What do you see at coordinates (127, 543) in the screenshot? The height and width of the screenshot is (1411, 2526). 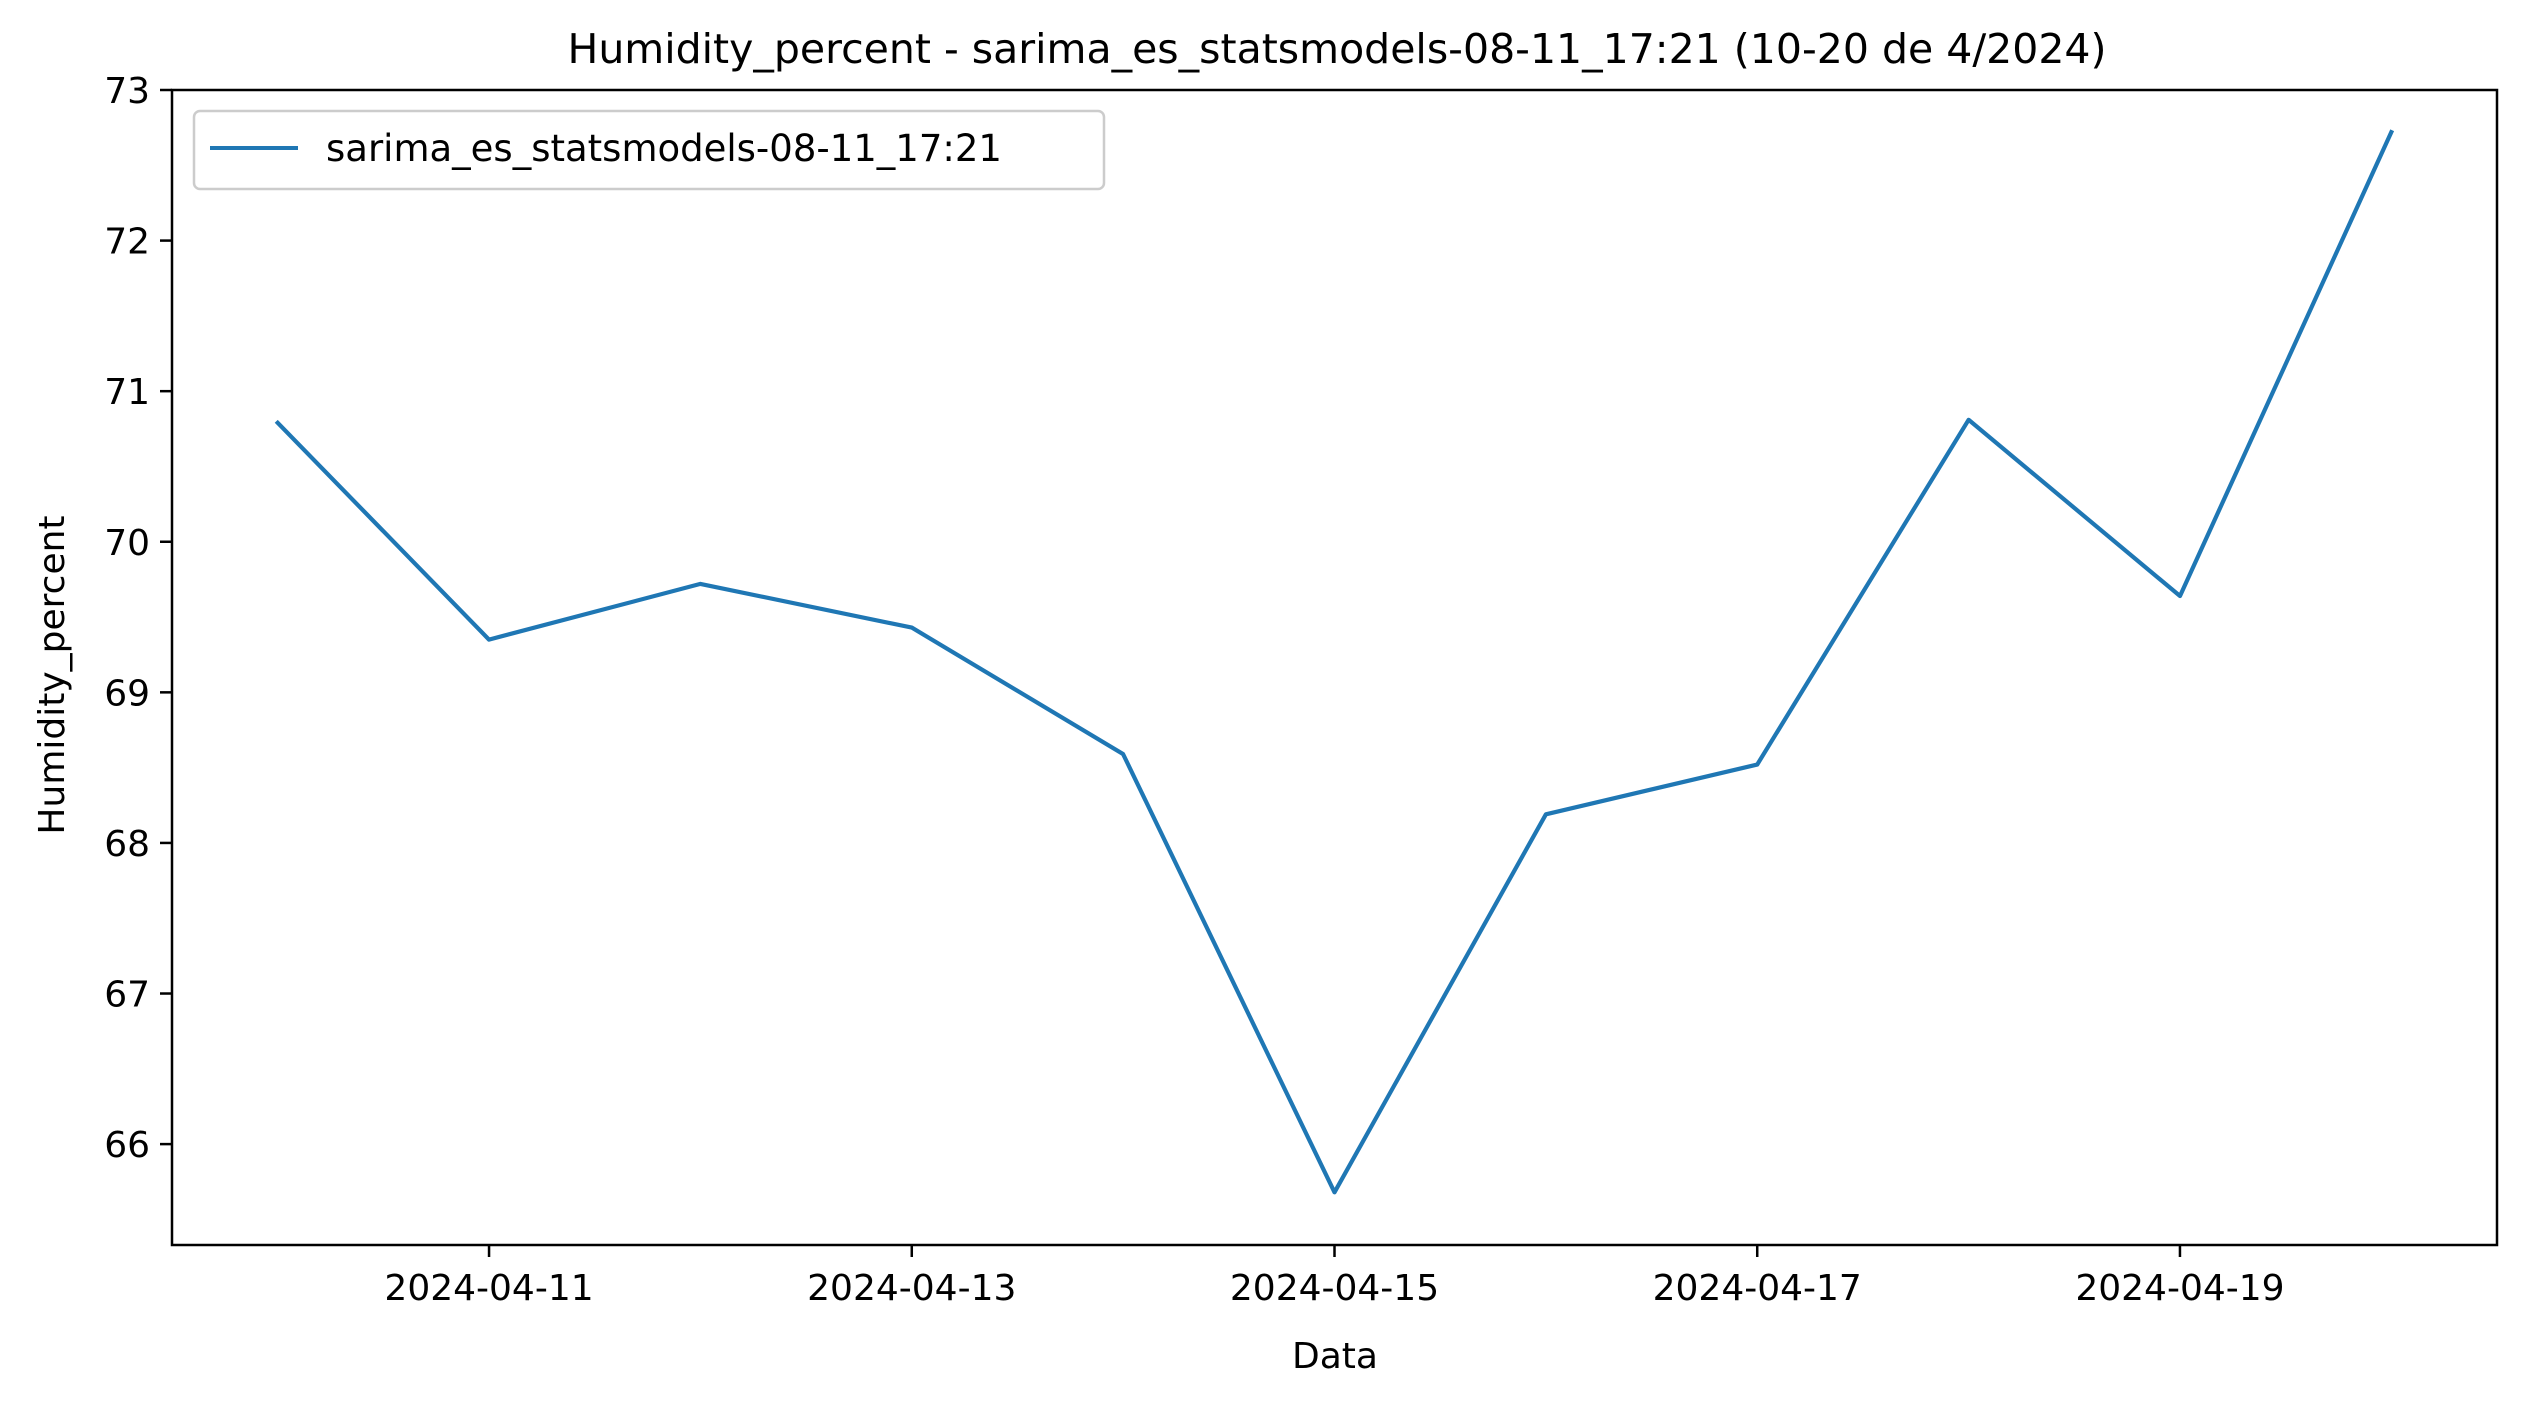 I see `y-tick-label: 70` at bounding box center [127, 543].